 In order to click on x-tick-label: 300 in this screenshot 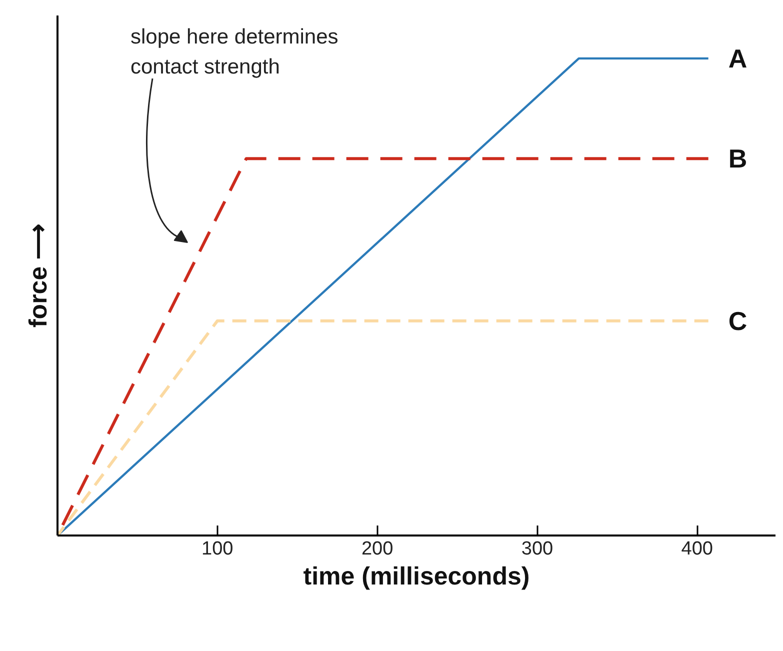, I will do `click(537, 549)`.